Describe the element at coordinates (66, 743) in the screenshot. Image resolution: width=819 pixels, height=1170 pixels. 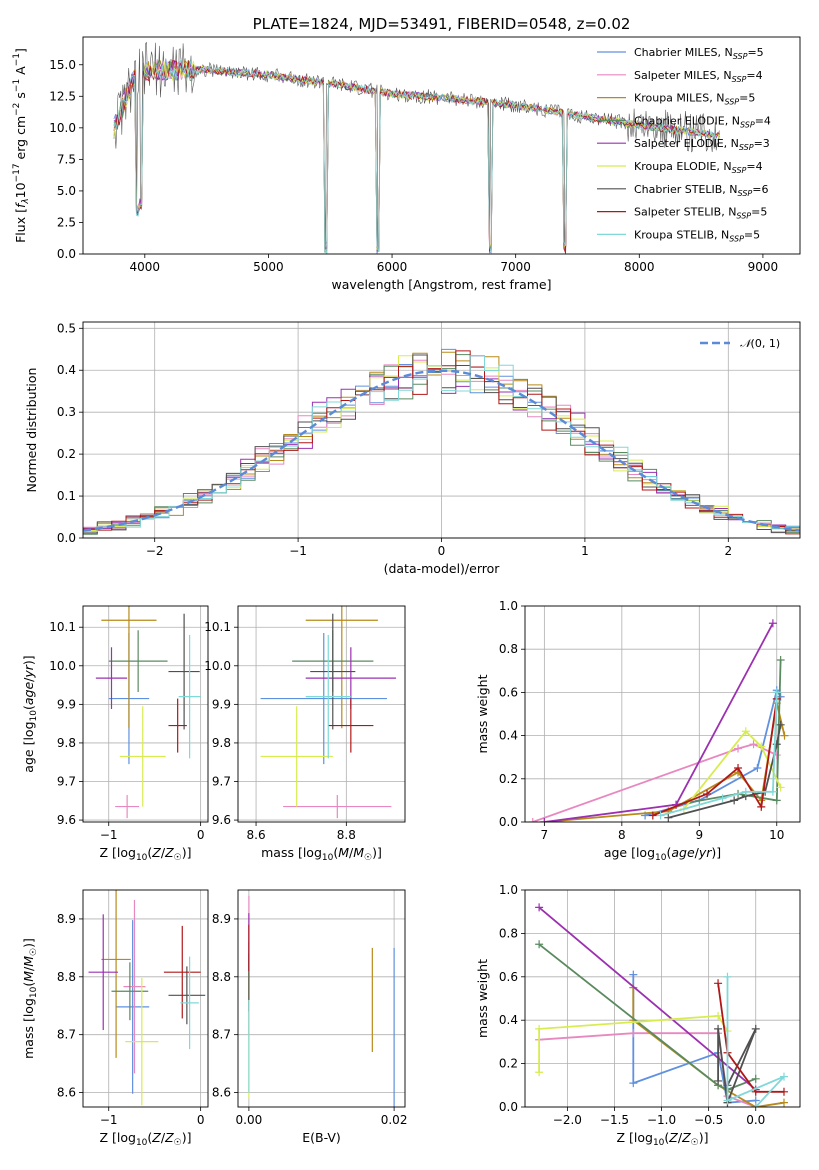
I see `y-tick-label: 9.8` at that location.